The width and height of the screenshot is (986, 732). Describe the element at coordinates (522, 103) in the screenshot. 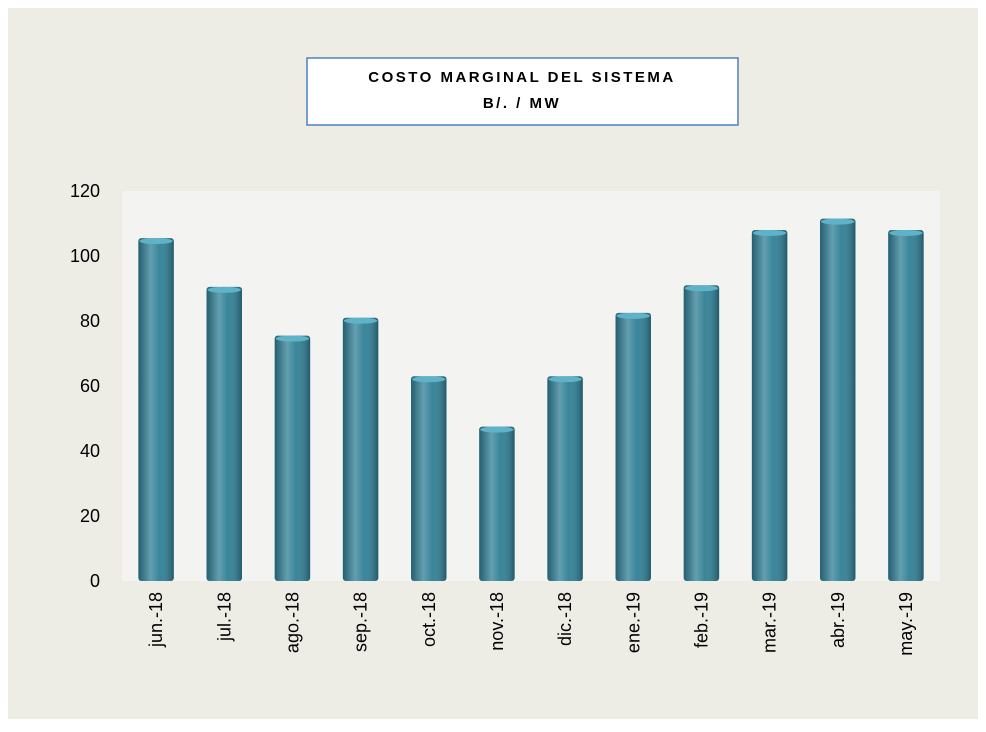

I see `chart-subtitle: B/. / MW` at that location.